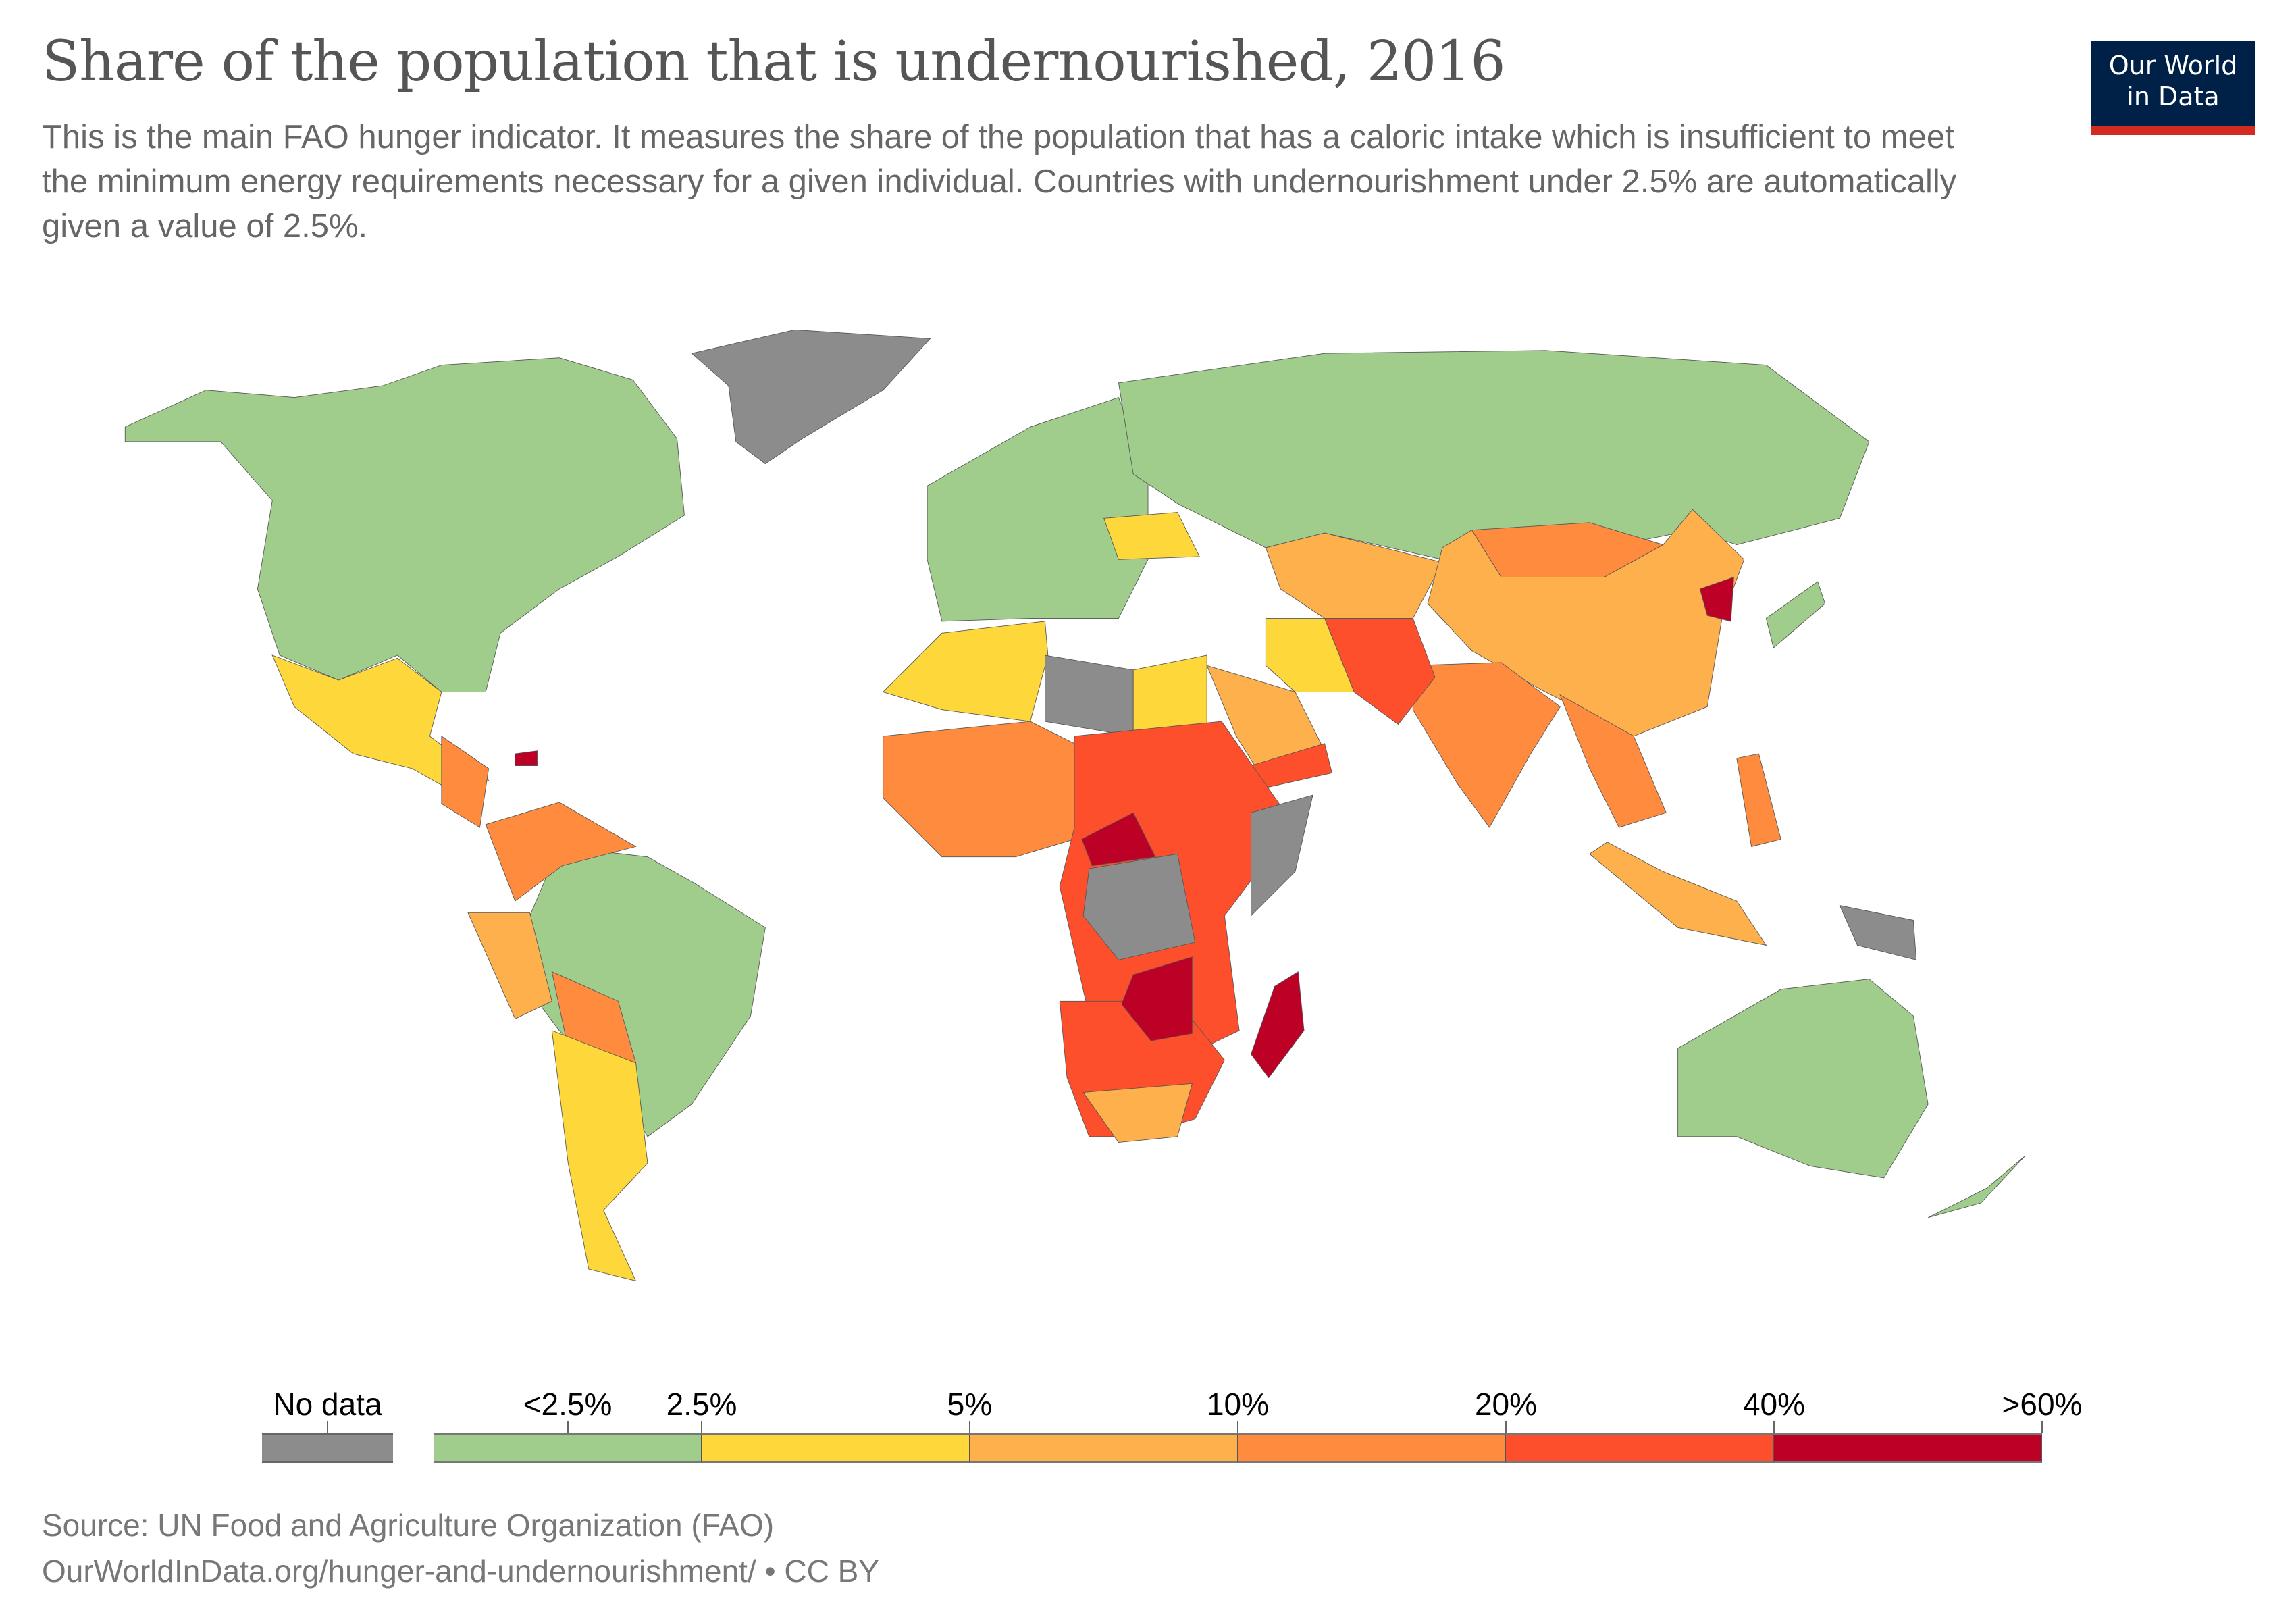  I want to click on legend-label: 5%, so click(970, 1404).